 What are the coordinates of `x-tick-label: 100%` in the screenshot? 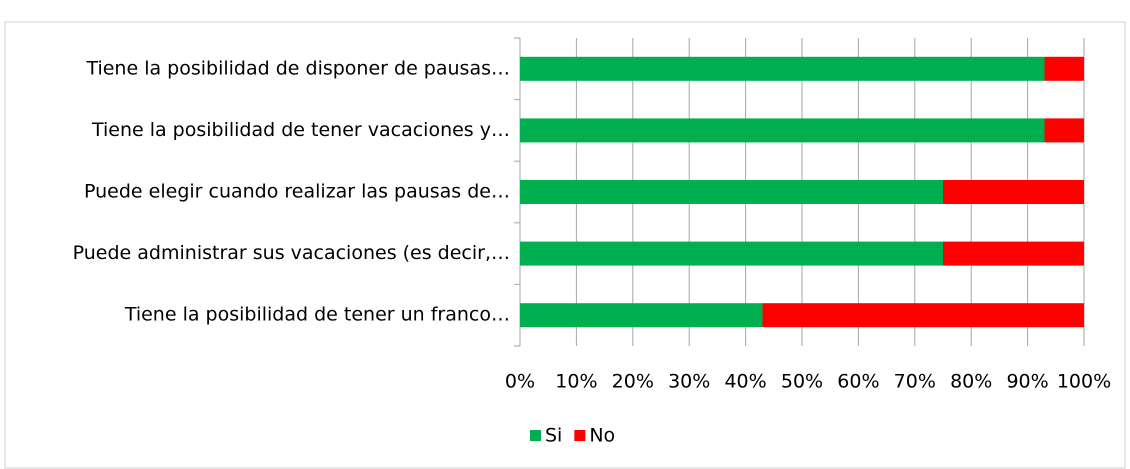 It's located at (1084, 382).